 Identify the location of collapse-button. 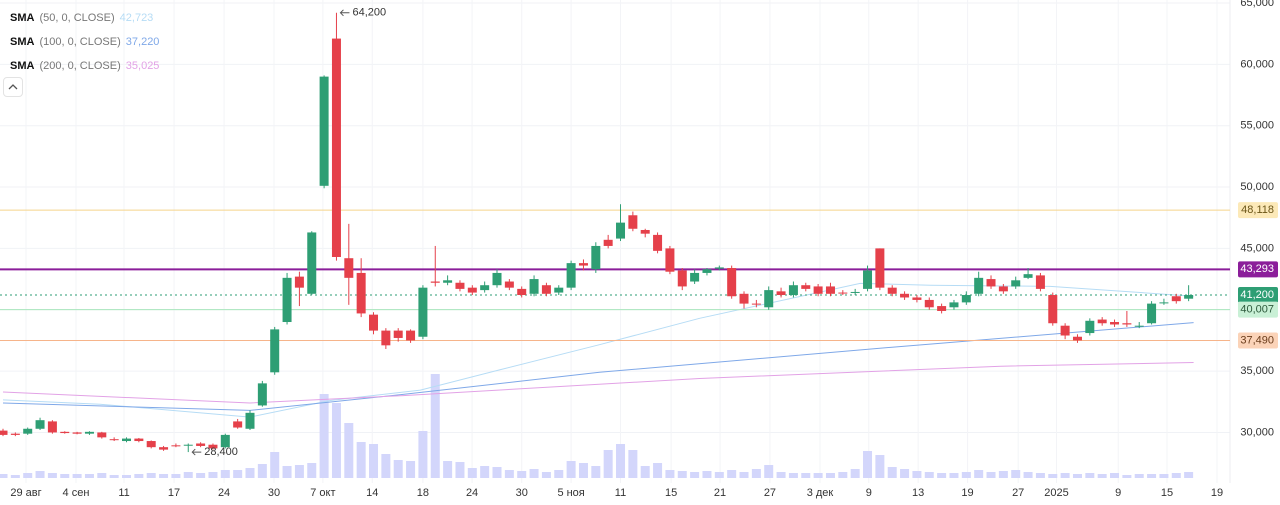
(13, 87).